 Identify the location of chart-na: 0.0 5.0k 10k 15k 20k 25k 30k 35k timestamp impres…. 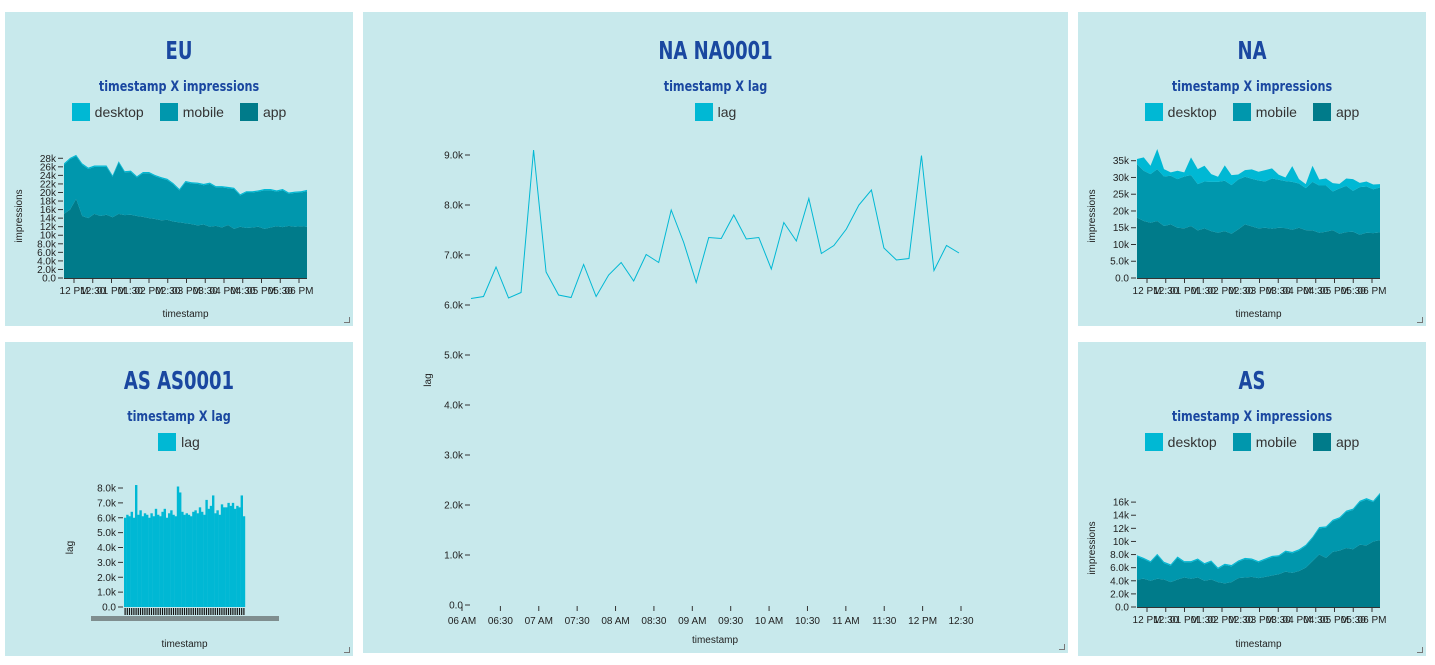
(1237, 234).